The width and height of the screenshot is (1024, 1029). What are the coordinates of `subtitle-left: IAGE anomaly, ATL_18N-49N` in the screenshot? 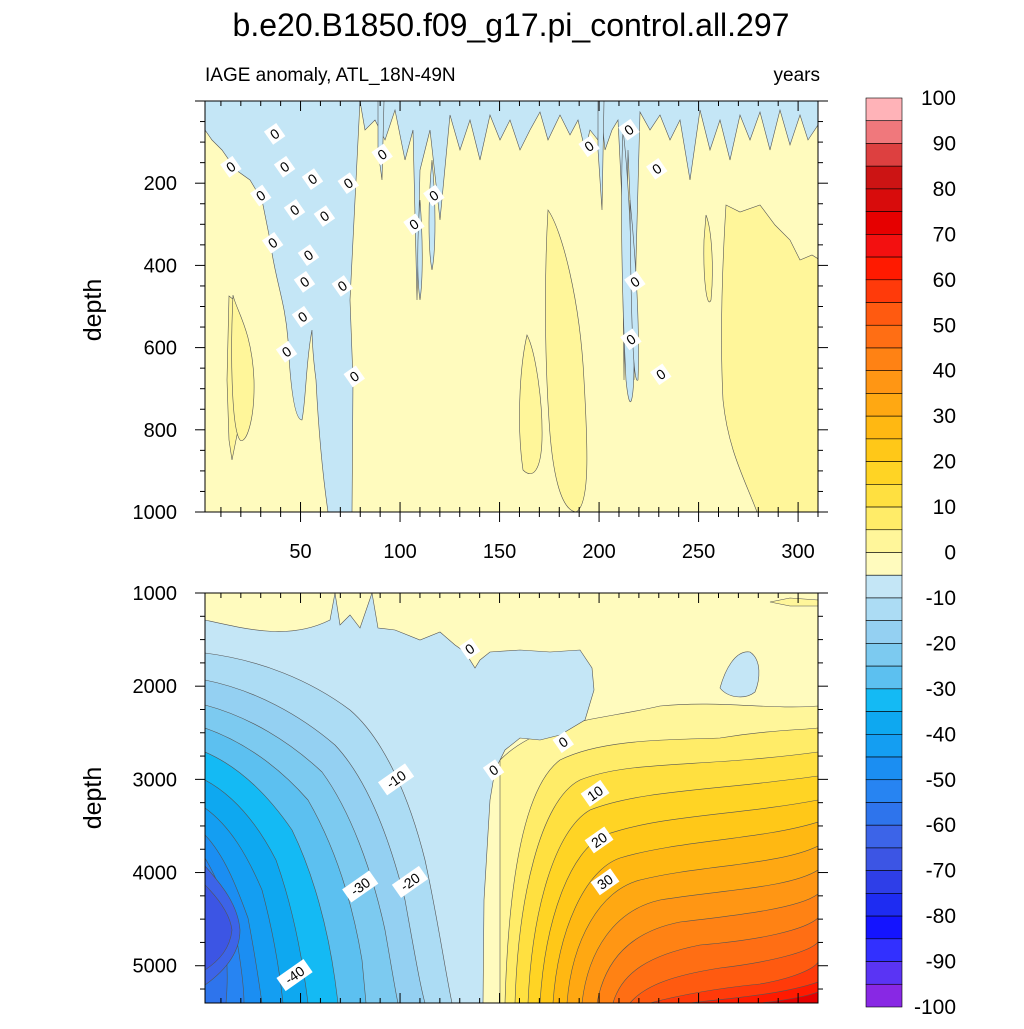 It's located at (330, 75).